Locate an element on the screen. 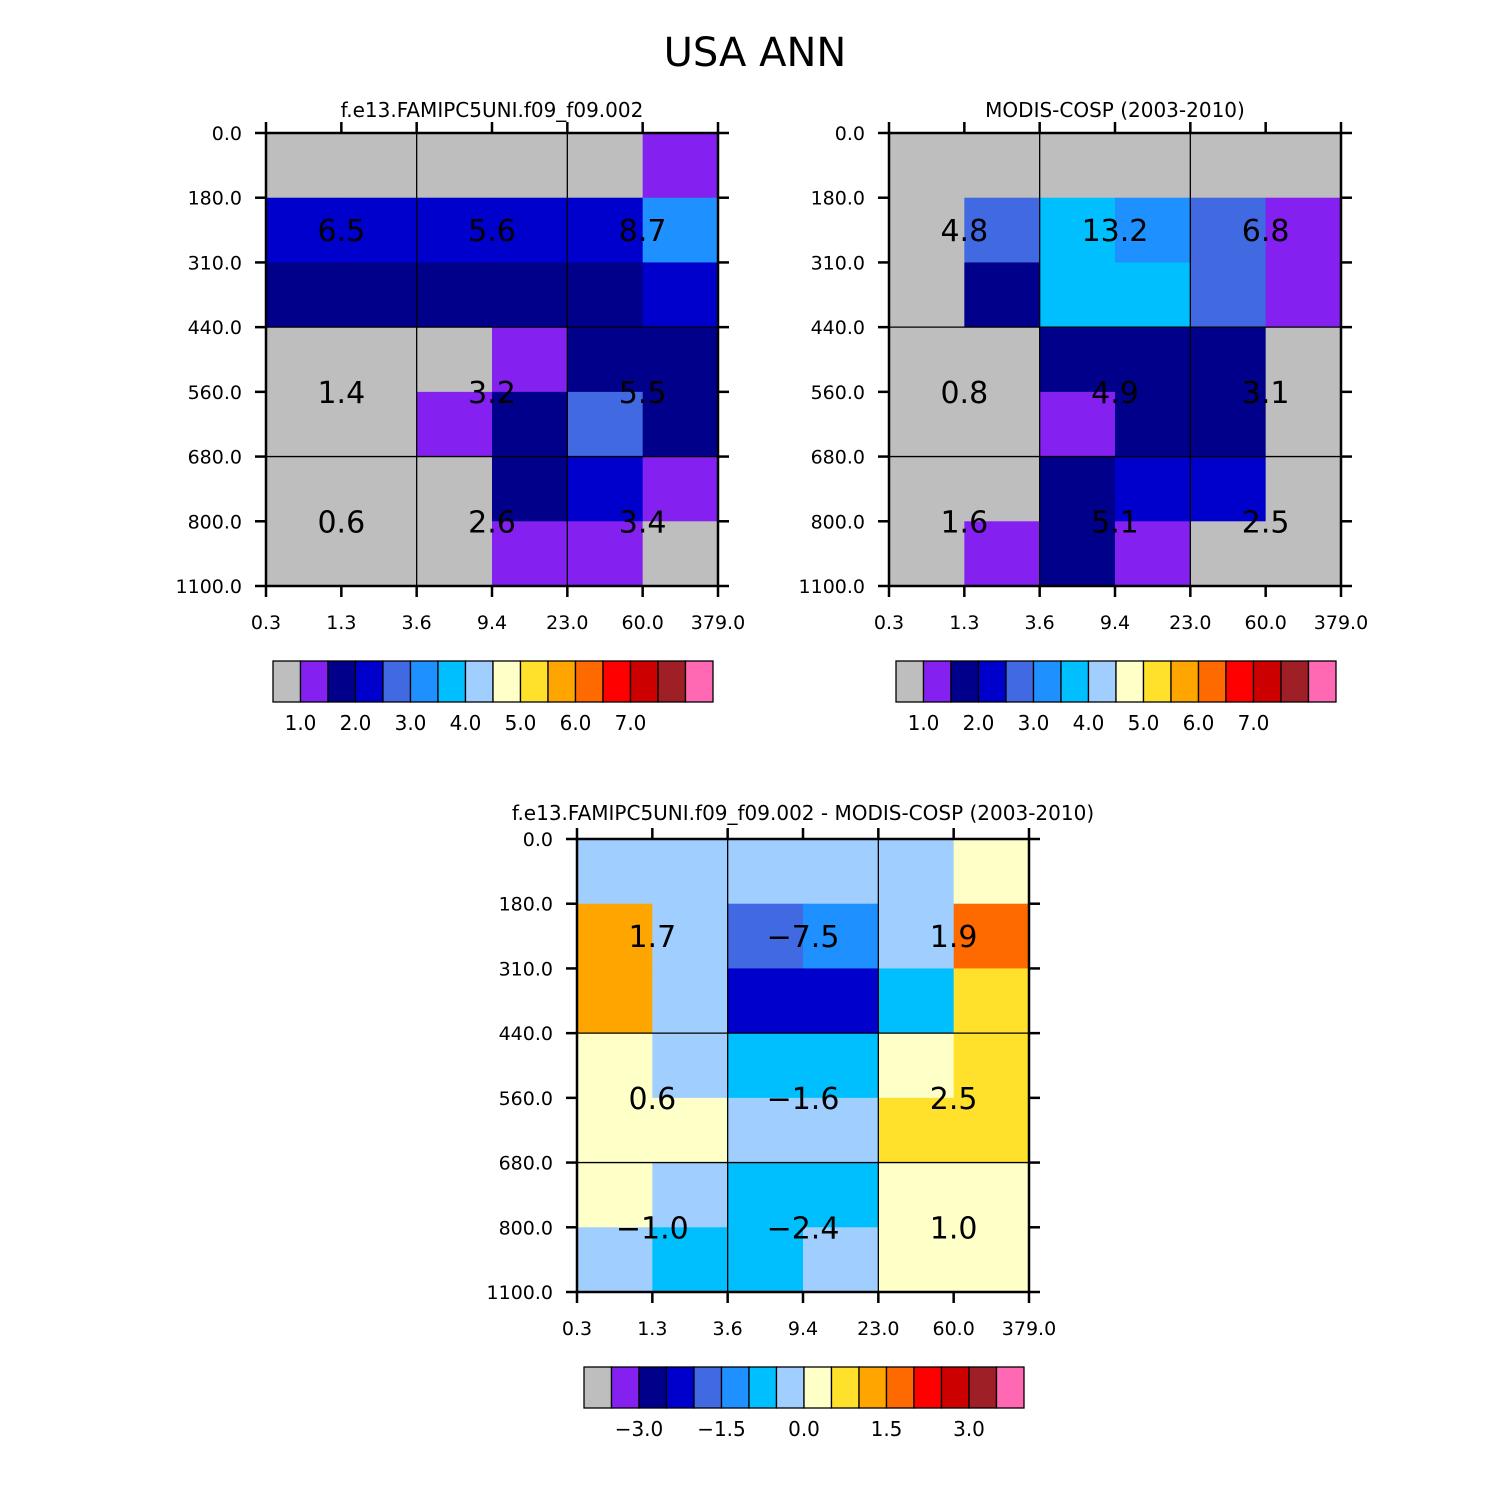  y-tick-label: 680.0 is located at coordinates (526, 1164).